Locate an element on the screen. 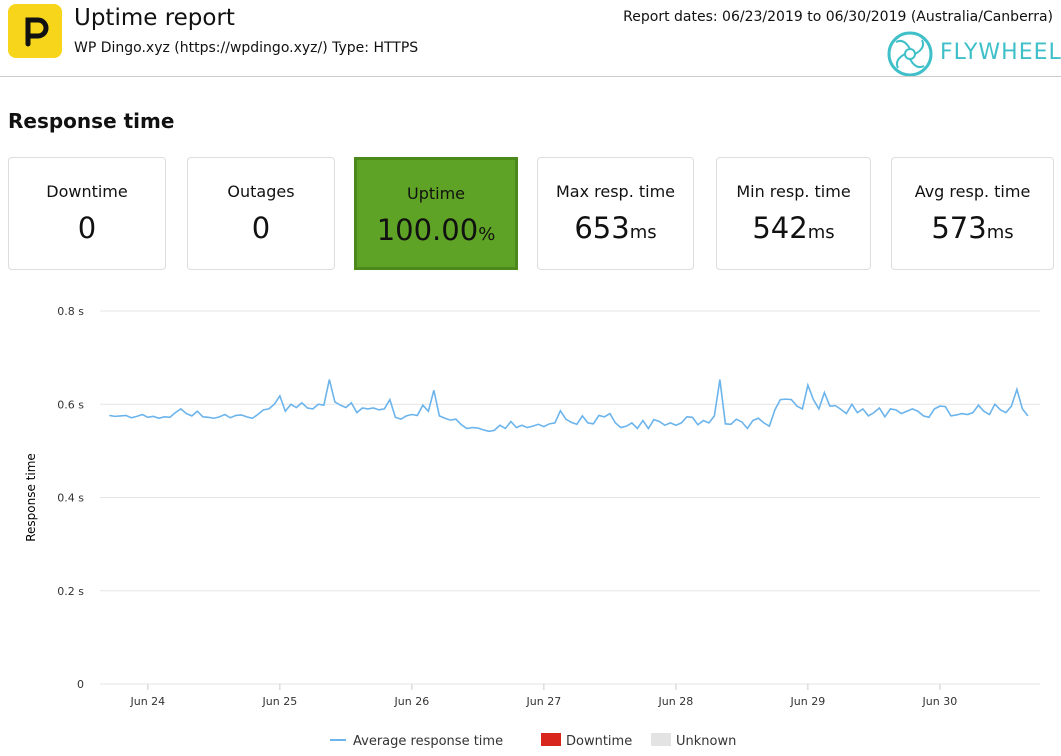  legend-label: Downtime is located at coordinates (599, 741).